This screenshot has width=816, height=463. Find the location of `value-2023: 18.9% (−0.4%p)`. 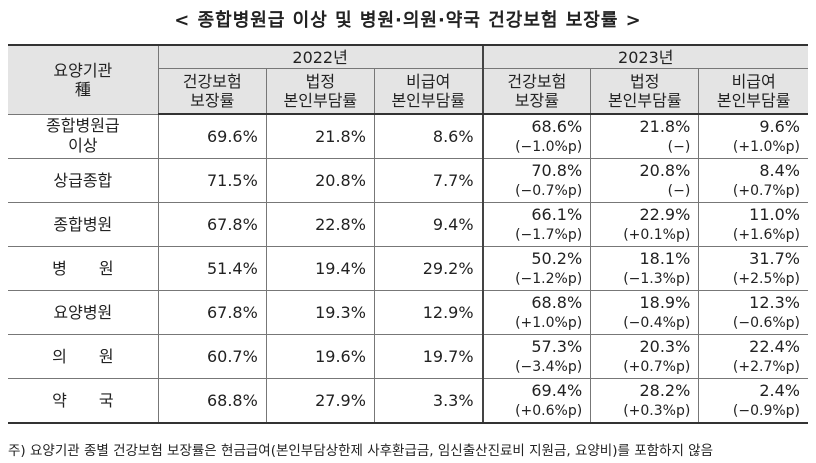

value-2023: 18.9% (−0.4%p) is located at coordinates (645, 312).